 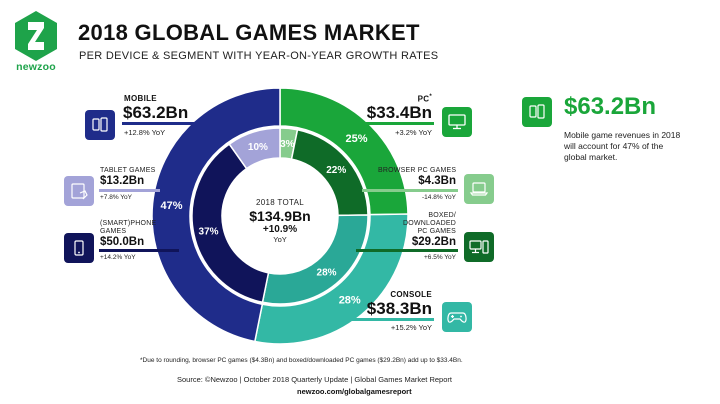 I want to click on gamepad-icon, so click(x=457, y=317).